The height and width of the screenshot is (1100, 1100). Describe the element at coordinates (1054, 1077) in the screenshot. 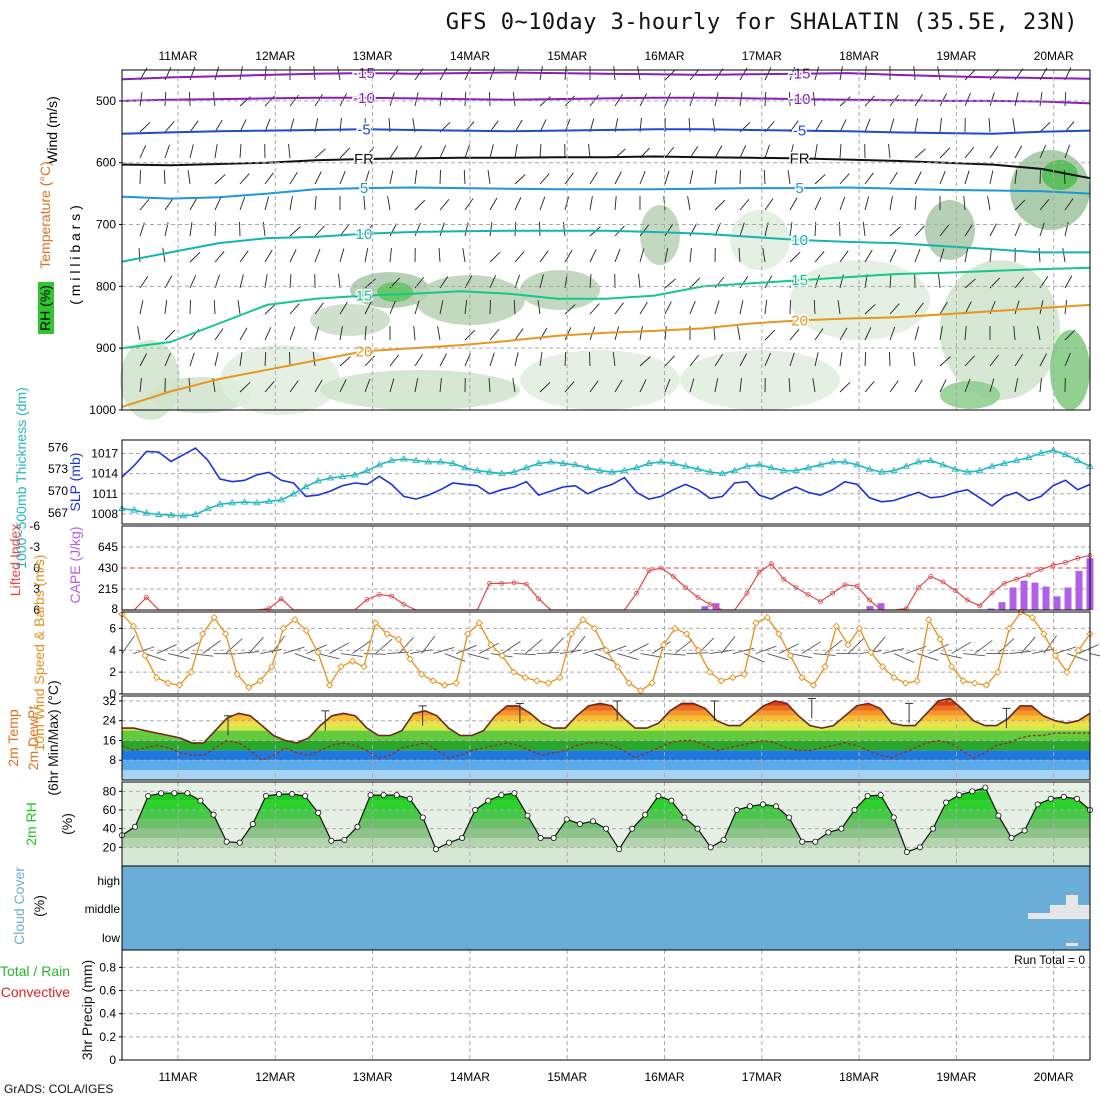

I see `bottom-date-label-9: 20MAR` at that location.